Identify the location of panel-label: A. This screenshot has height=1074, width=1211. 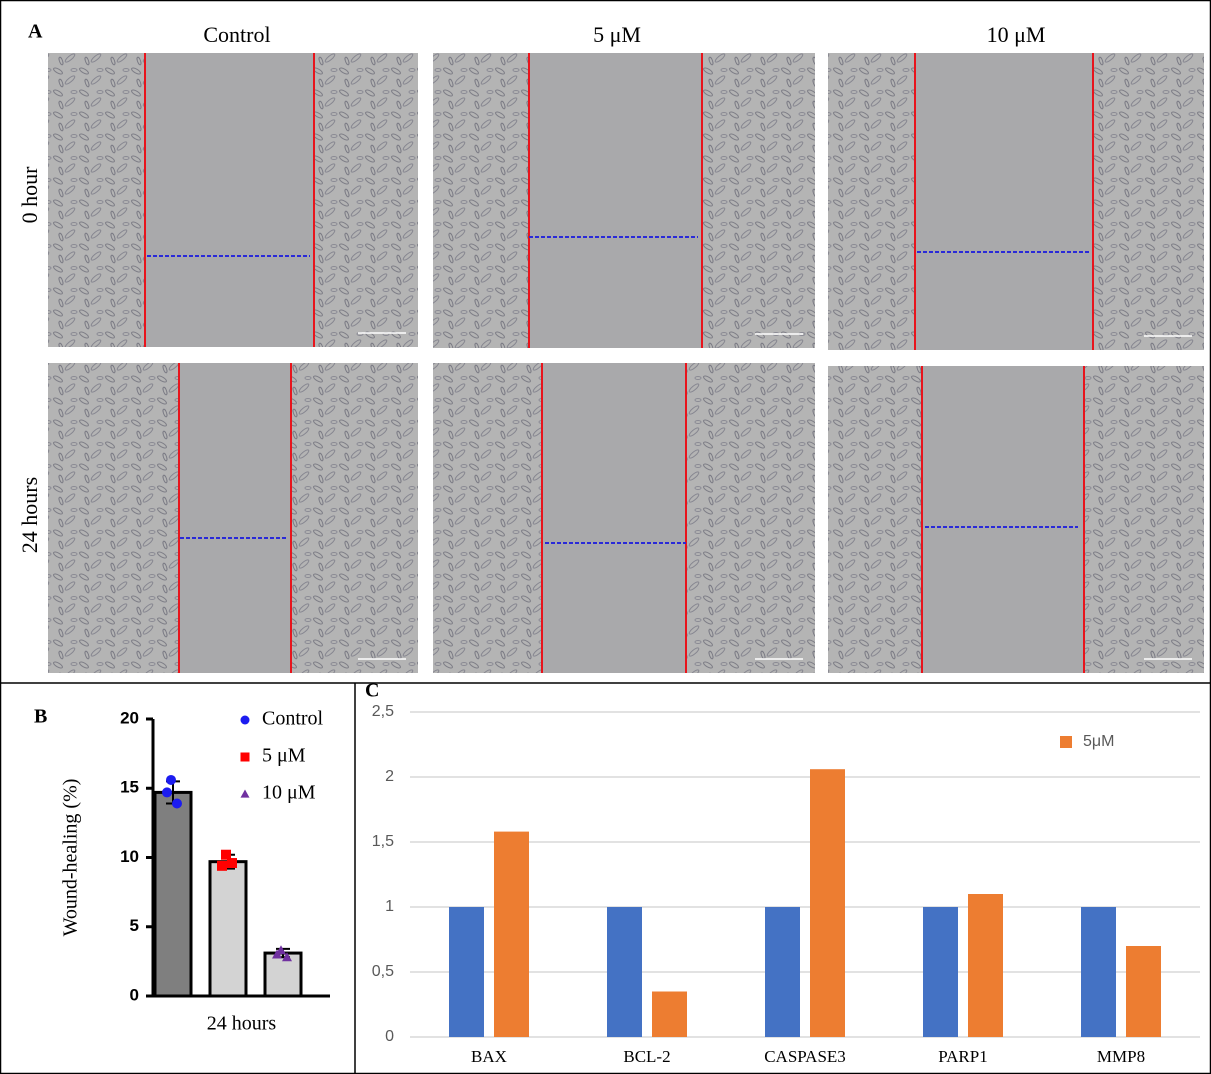
(35, 32).